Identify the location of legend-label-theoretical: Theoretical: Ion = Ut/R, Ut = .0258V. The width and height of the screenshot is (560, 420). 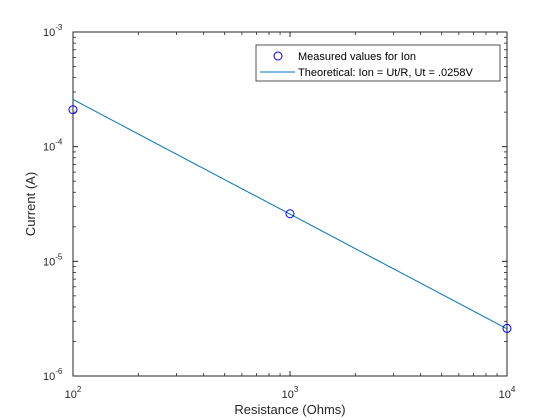
(386, 73).